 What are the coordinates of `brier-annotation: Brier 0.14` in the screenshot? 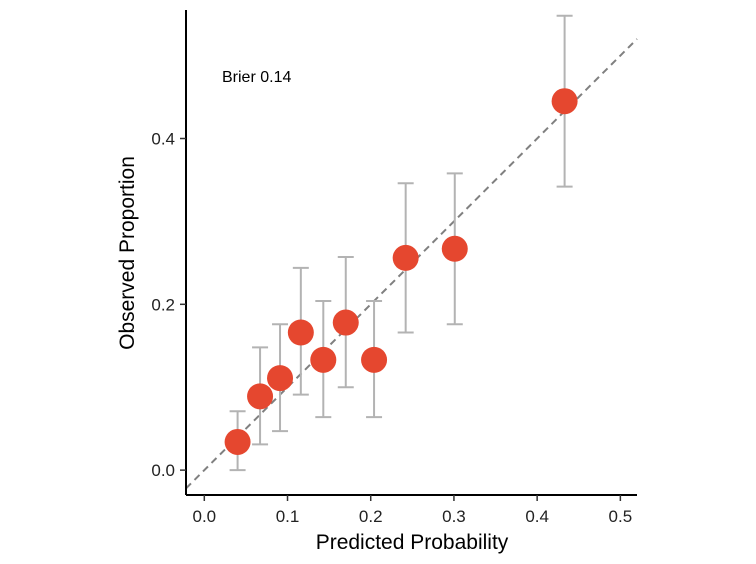 It's located at (256, 77).